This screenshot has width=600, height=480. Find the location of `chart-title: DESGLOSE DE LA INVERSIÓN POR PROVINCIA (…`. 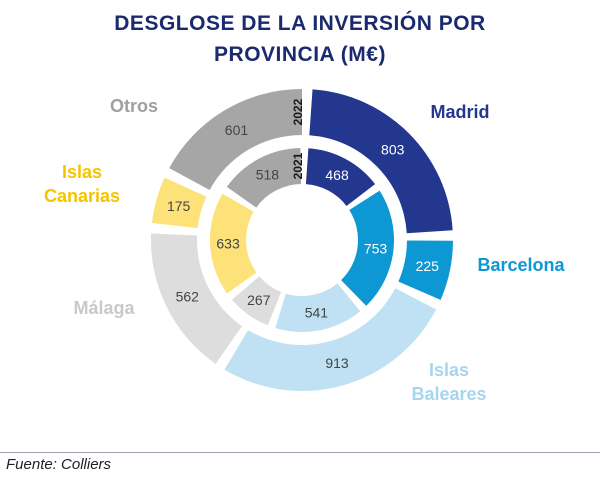

chart-title: DESGLOSE DE LA INVERSIÓN POR PROVINCIA (… is located at coordinates (300, 39).